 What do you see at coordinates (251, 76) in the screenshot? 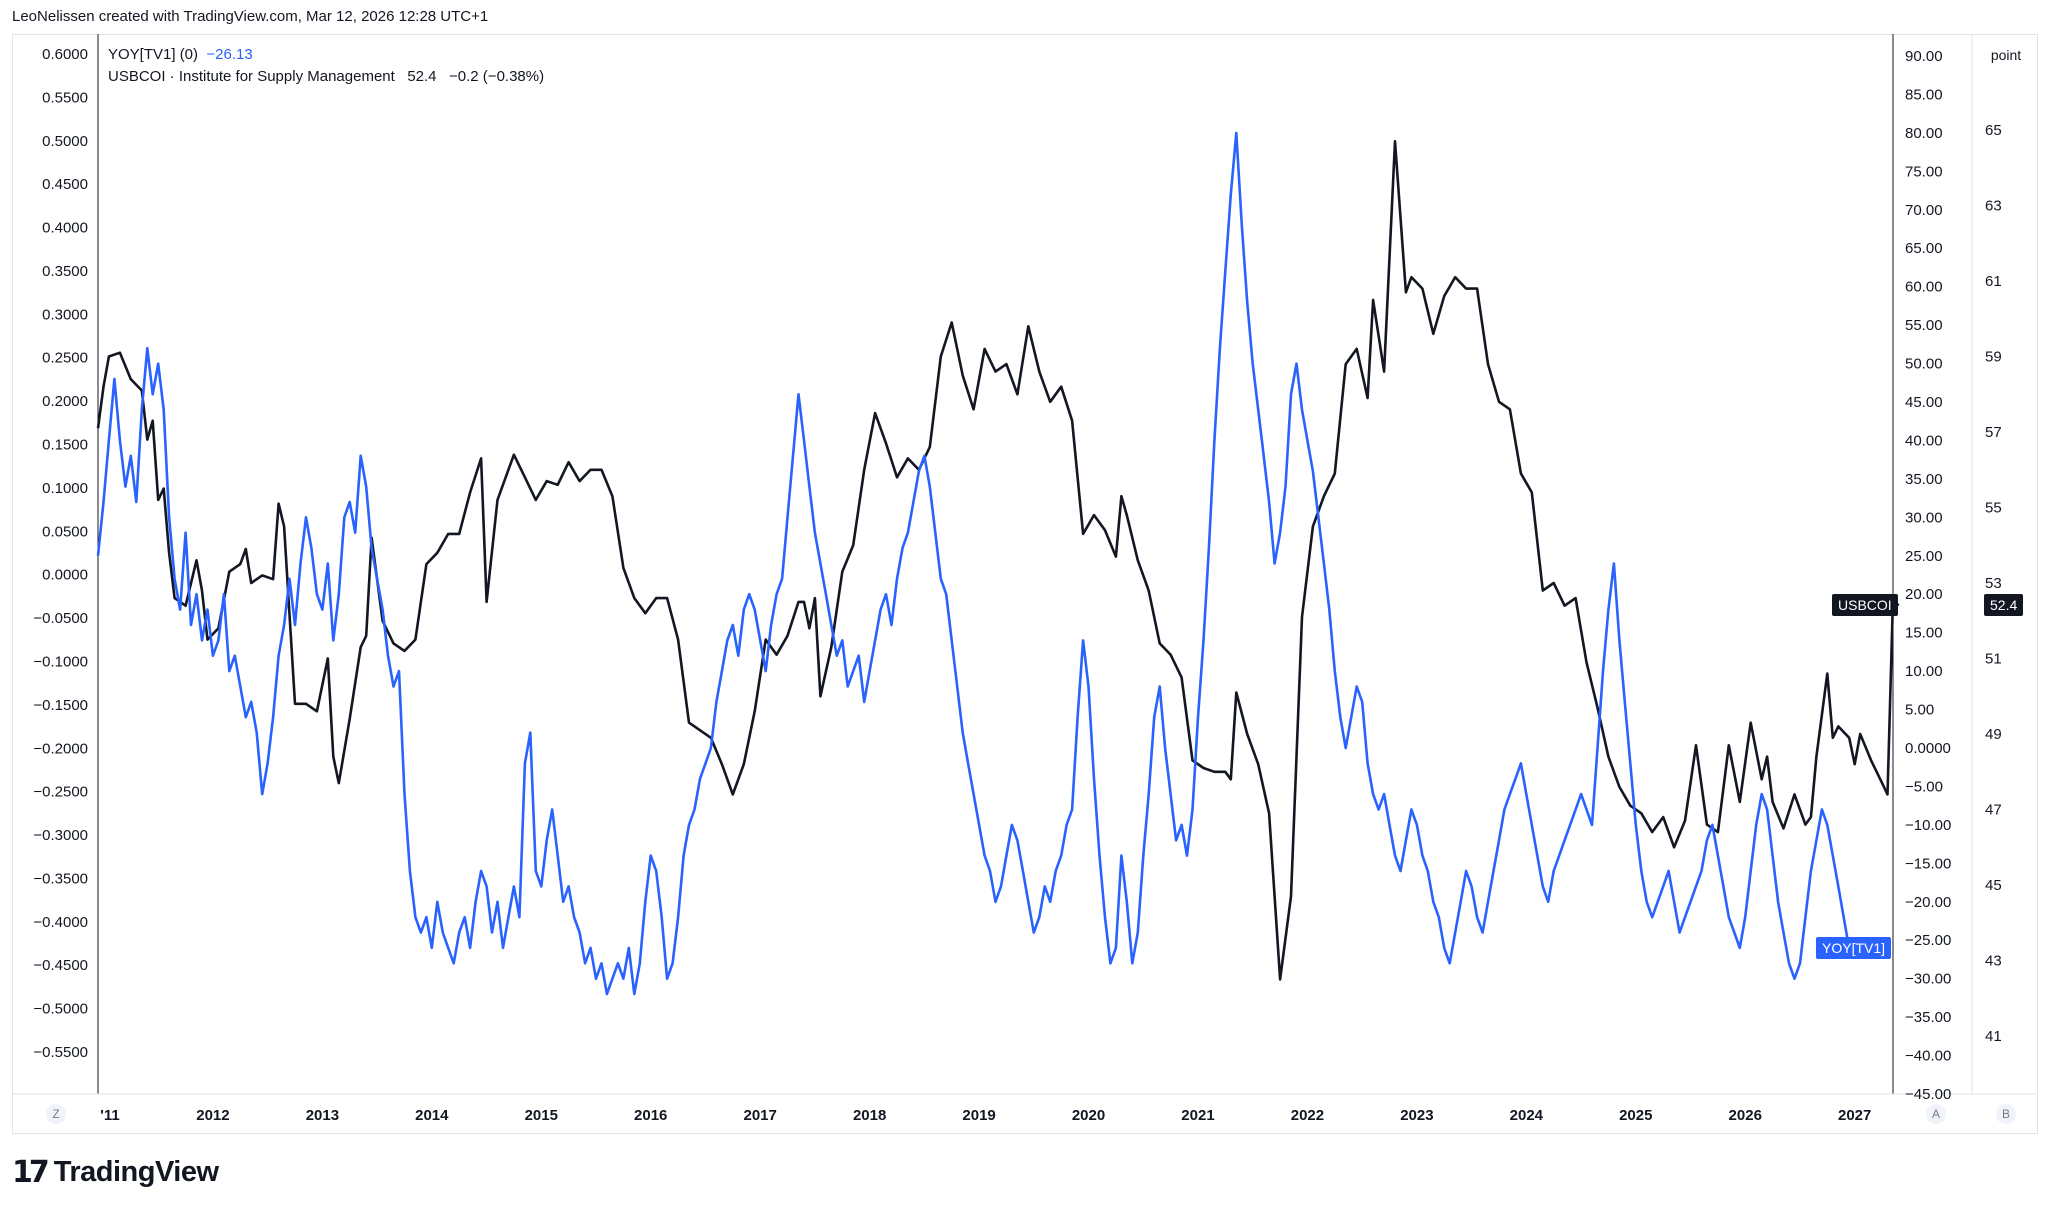
I see `legend-usbcoi-name: USBCOI · Institute for Supply Management` at bounding box center [251, 76].